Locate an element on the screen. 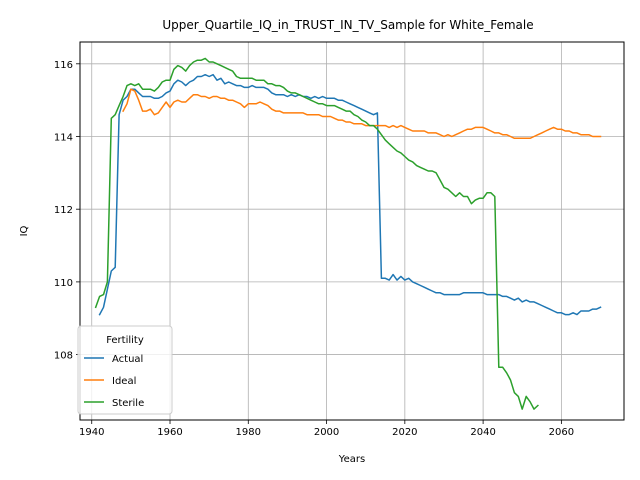  legend: Fertility Actual Ideal Sterile is located at coordinates (125, 370).